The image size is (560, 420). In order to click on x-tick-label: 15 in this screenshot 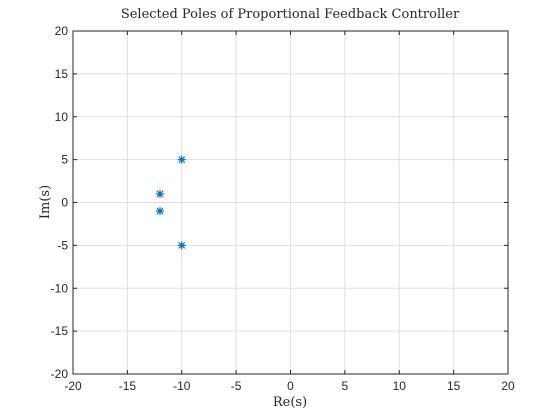, I will do `click(454, 386)`.